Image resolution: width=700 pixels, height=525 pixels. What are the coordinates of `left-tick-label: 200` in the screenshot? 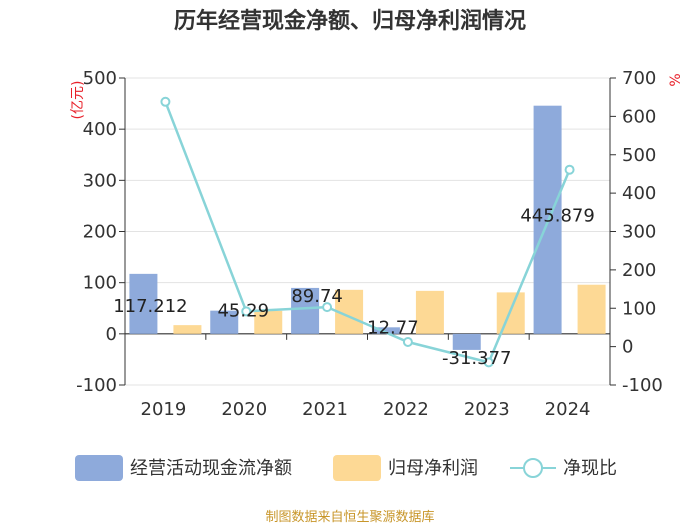 It's located at (100, 232).